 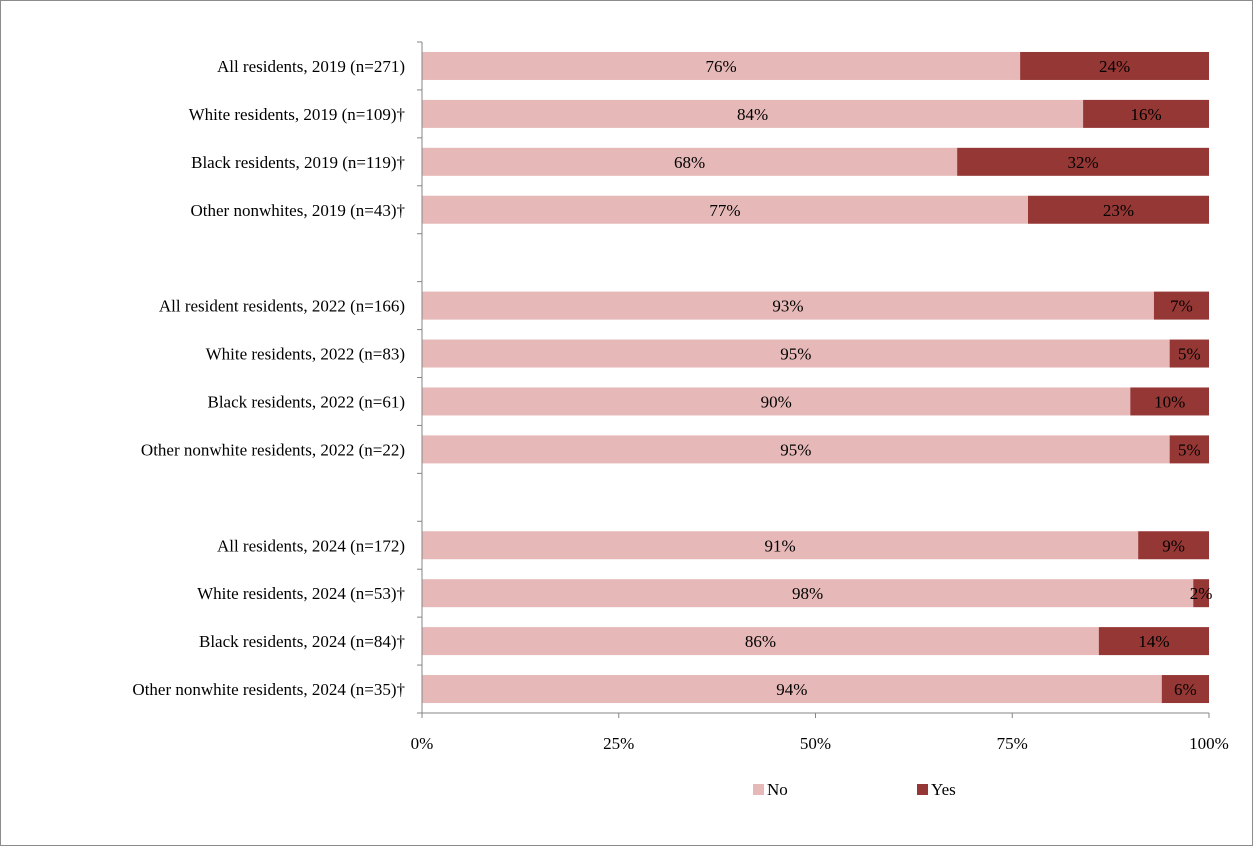 What do you see at coordinates (268, 689) in the screenshot?
I see `category-label-13: Other nonwhite residents, 2024 (n=35)†` at bounding box center [268, 689].